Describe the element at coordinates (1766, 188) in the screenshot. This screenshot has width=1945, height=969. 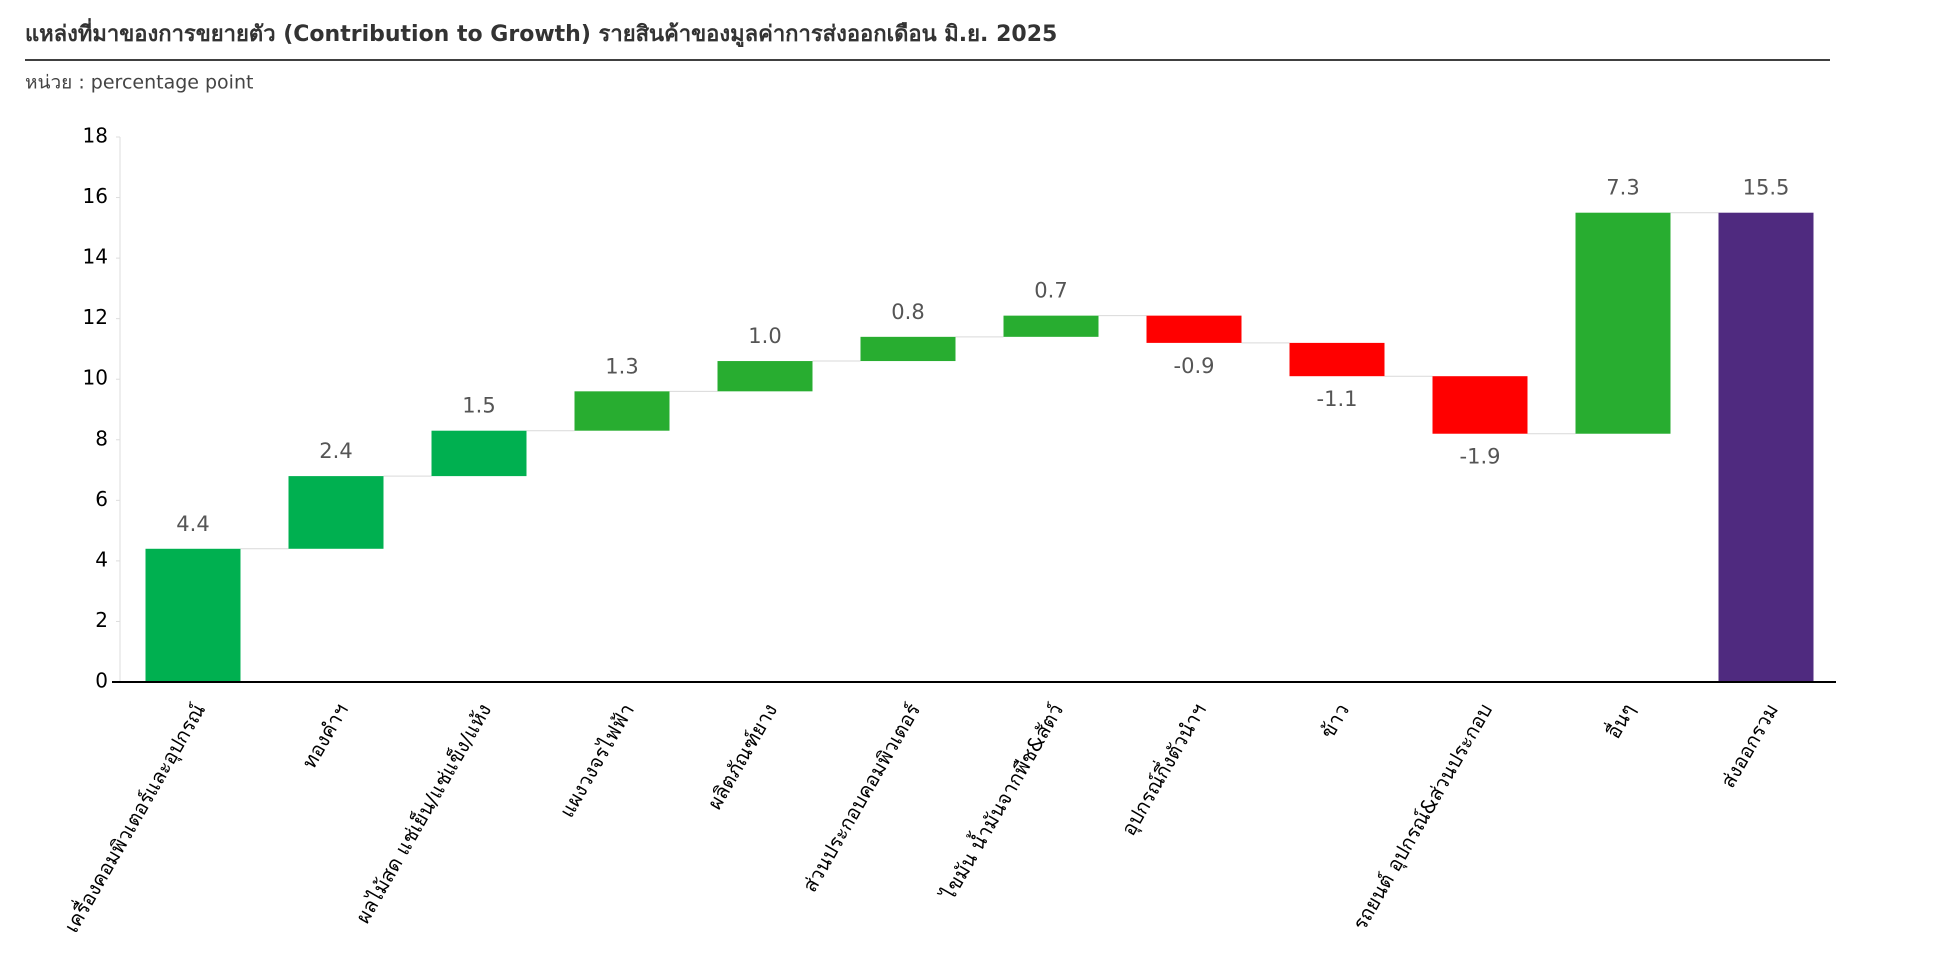
I see `value-label: 15.5` at that location.